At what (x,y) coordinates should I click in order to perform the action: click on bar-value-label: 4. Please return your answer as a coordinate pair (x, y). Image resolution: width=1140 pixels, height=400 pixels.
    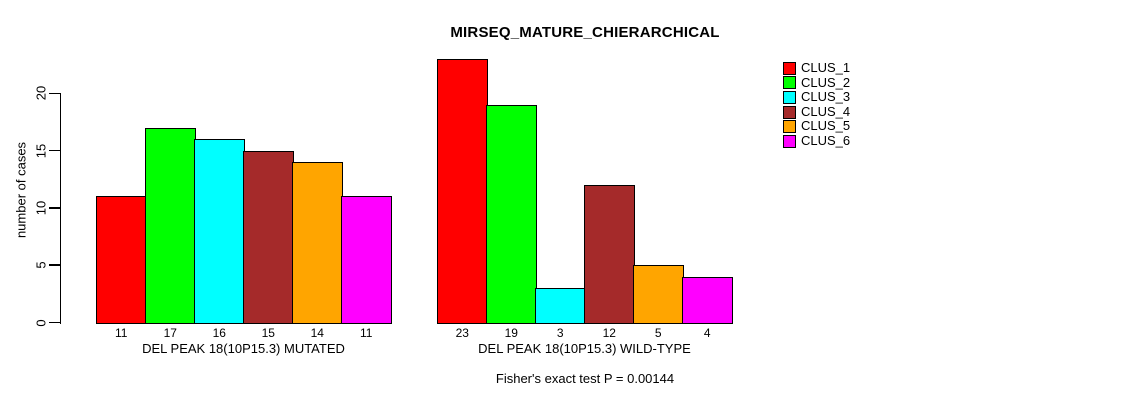
    Looking at the image, I should click on (707, 333).